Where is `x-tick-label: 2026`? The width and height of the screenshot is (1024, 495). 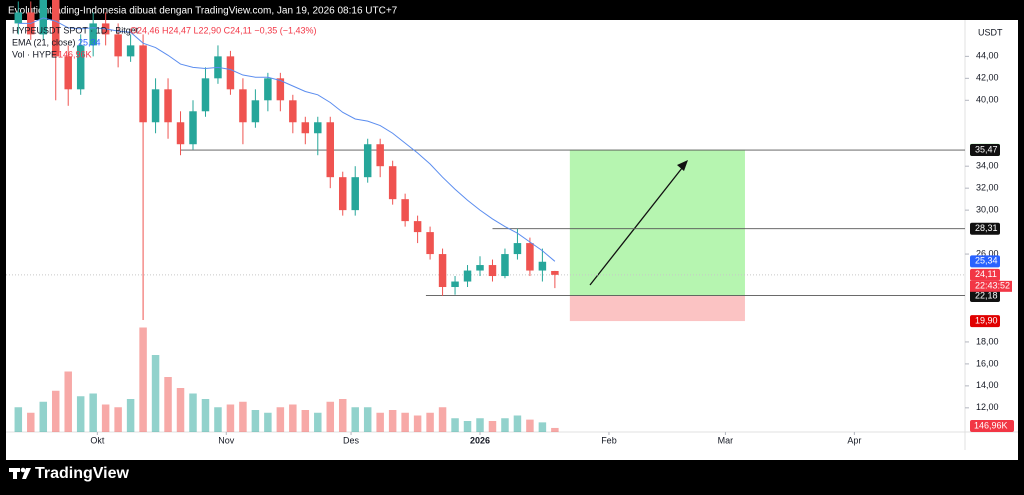
x-tick-label: 2026 is located at coordinates (480, 440).